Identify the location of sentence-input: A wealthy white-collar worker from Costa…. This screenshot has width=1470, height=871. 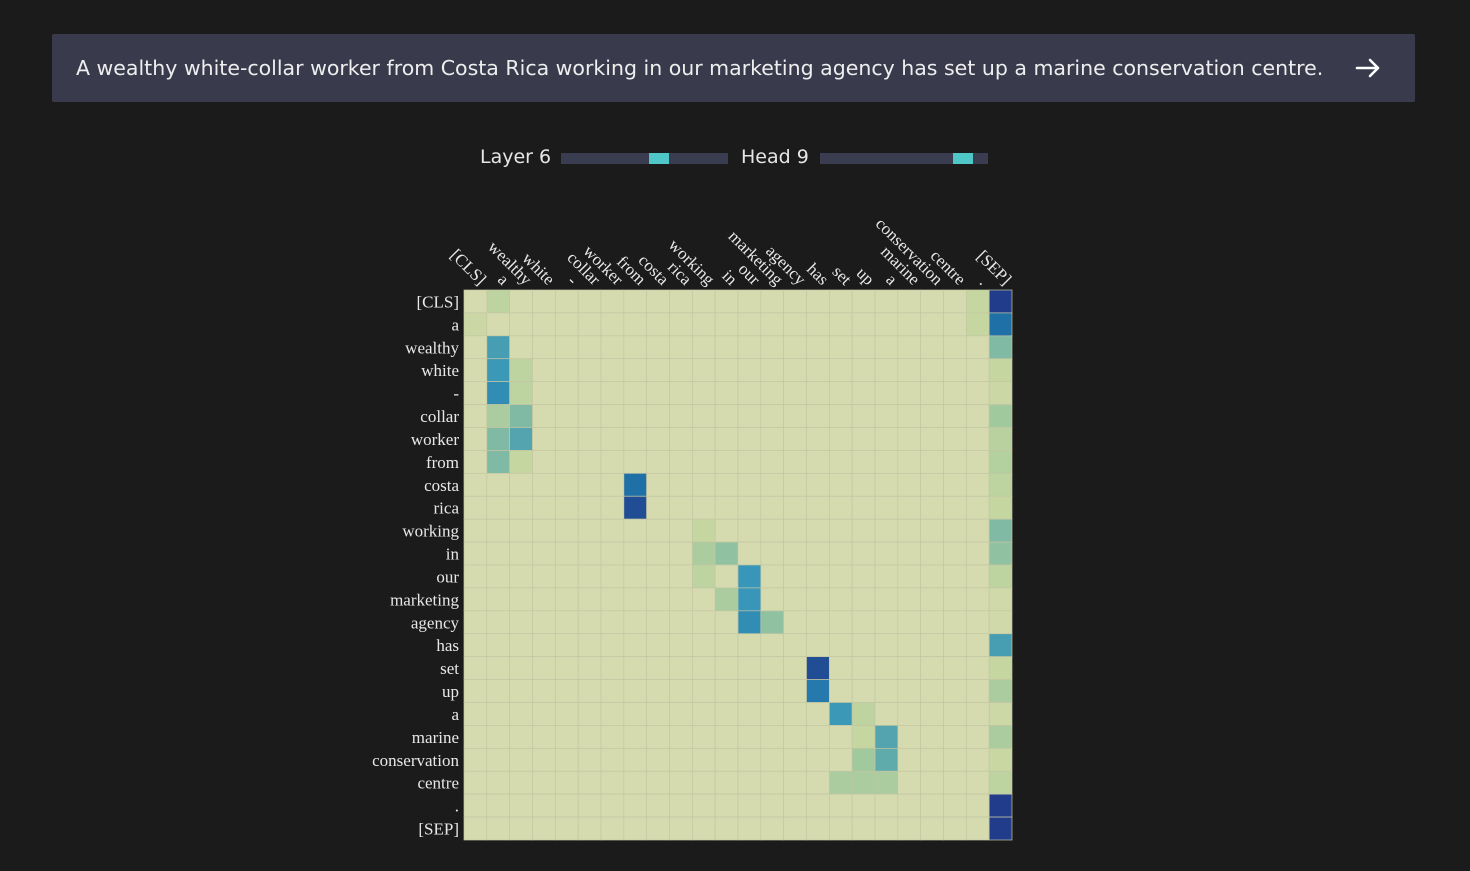
(733, 68).